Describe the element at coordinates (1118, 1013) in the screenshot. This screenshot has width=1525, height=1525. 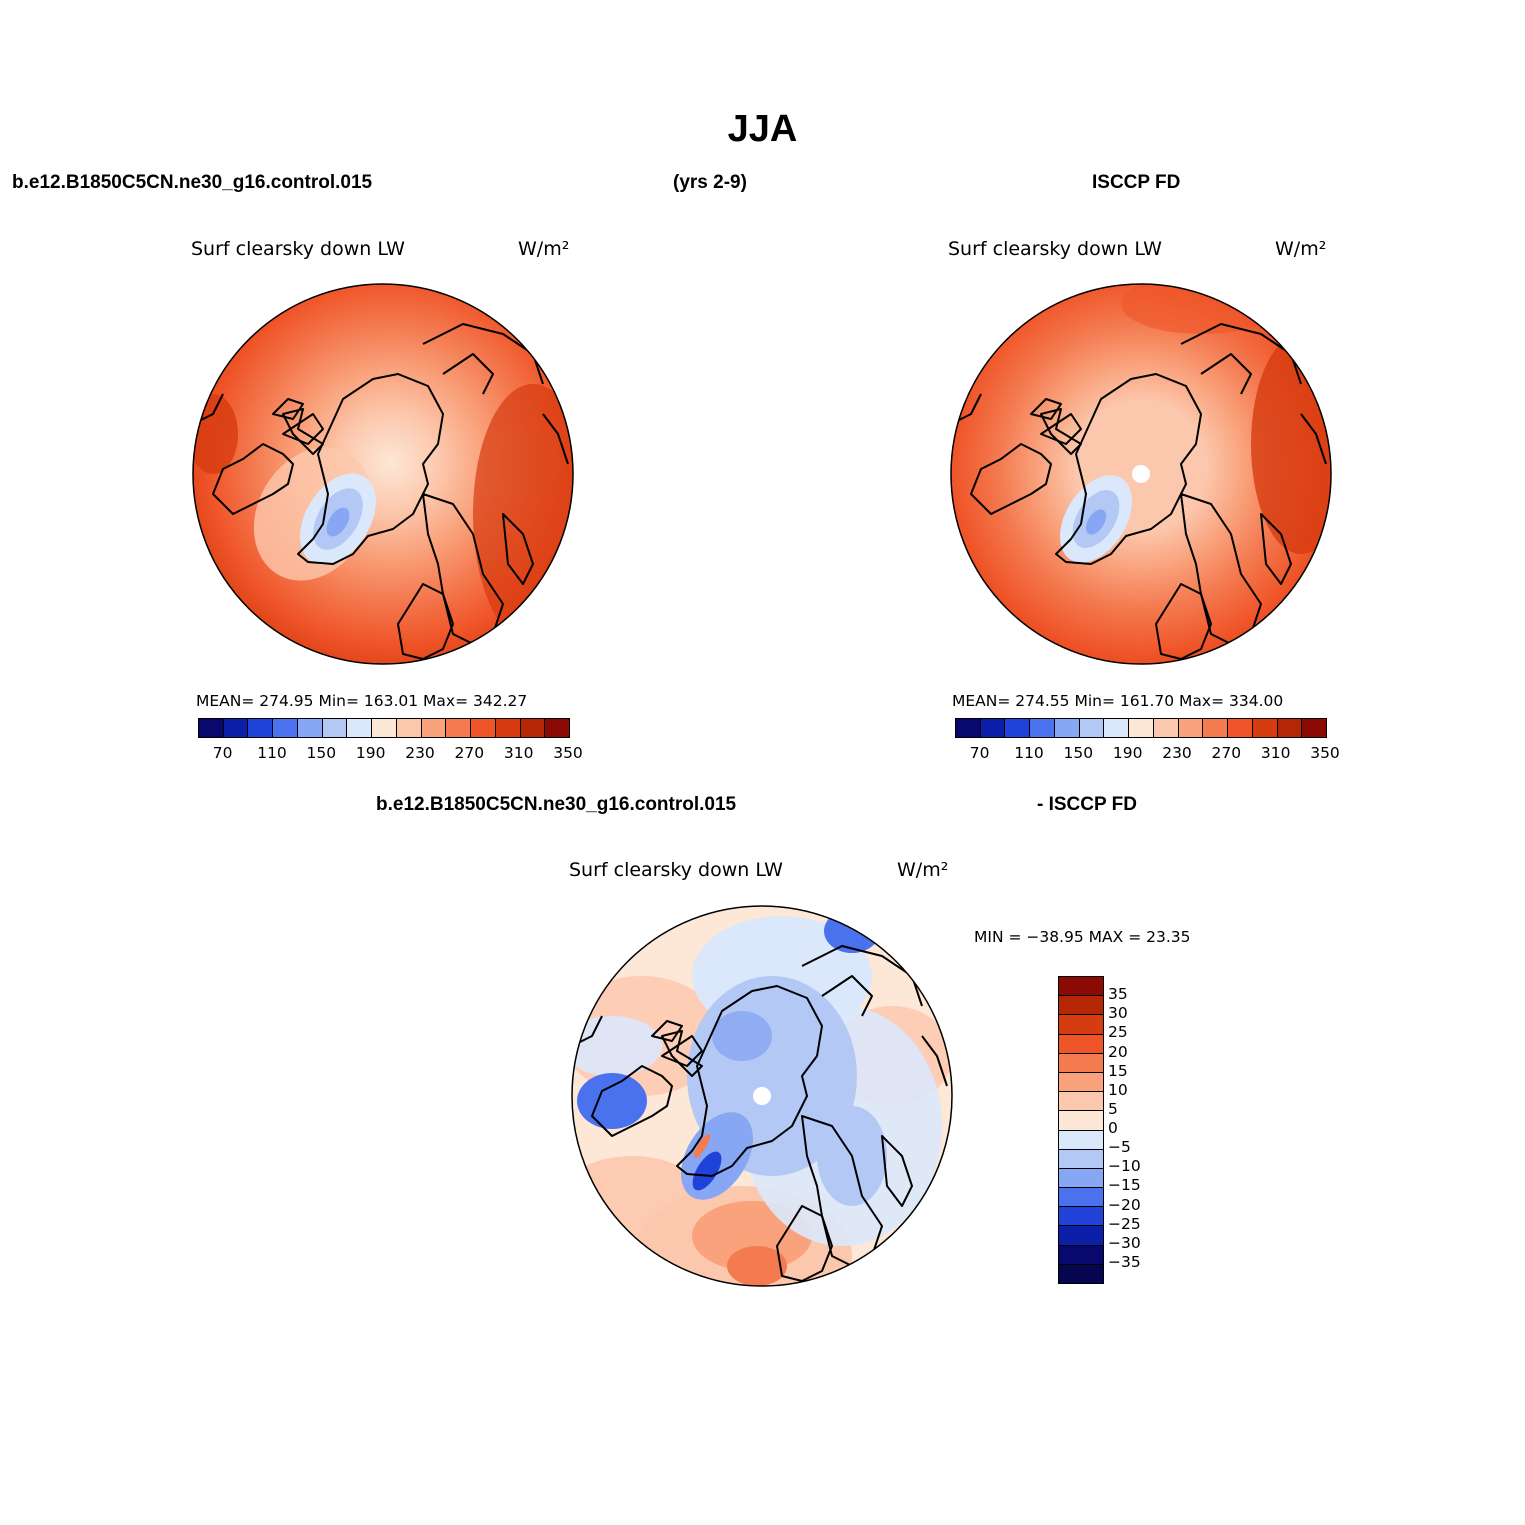
I see `colorbar-tick-label: 30` at that location.